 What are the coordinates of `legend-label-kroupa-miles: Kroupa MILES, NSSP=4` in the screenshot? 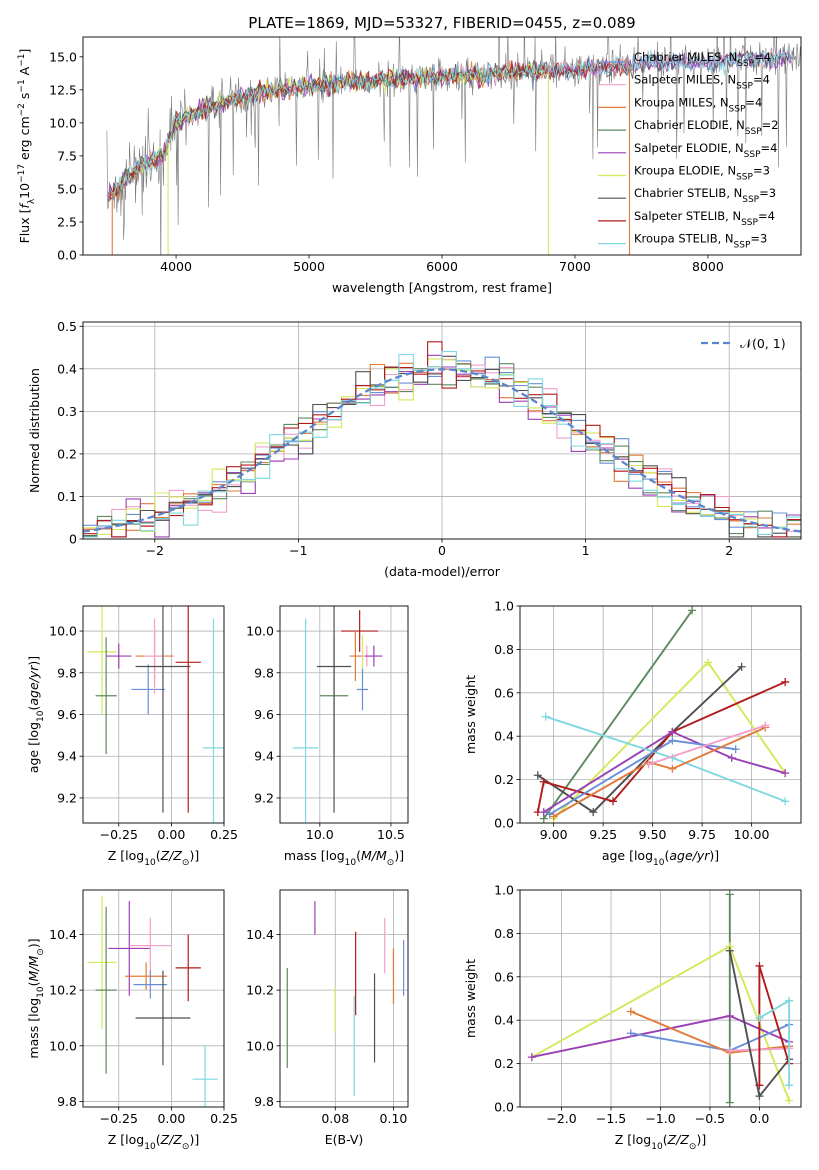 It's located at (698, 104).